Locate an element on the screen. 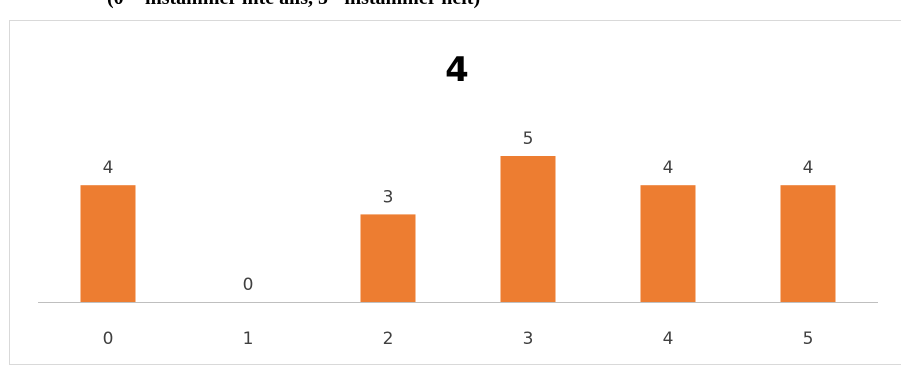 This screenshot has height=365, width=901. data-label-5: 4 is located at coordinates (808, 168).